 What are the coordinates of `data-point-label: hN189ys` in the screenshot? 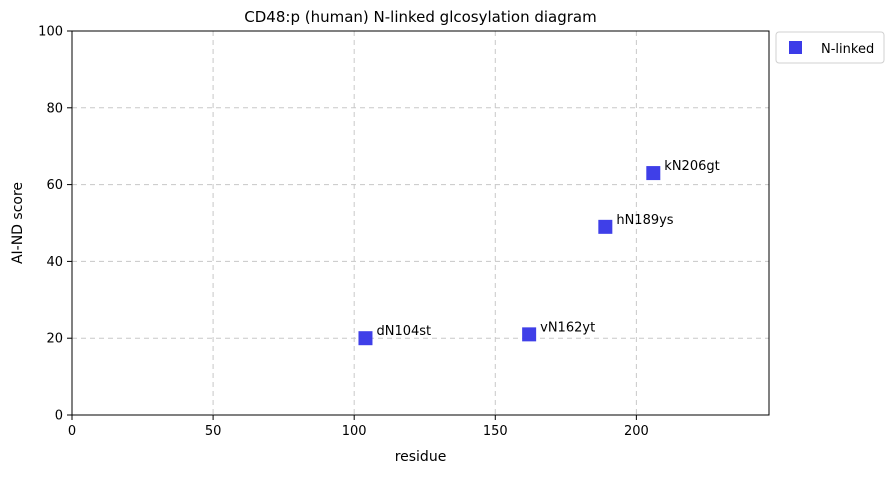 It's located at (644, 220).